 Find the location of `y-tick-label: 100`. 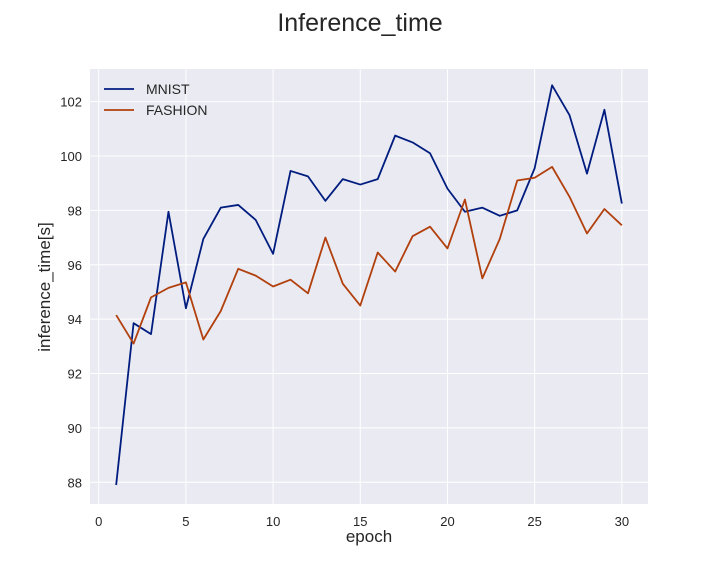

y-tick-label: 100 is located at coordinates (71, 156).